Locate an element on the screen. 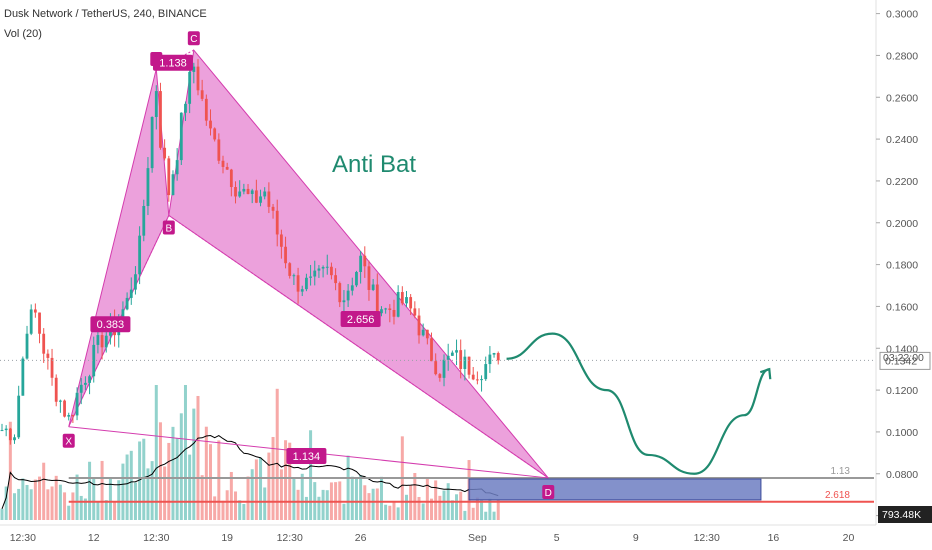 This screenshot has height=550, width=932. pattern-point-label: B is located at coordinates (168, 228).